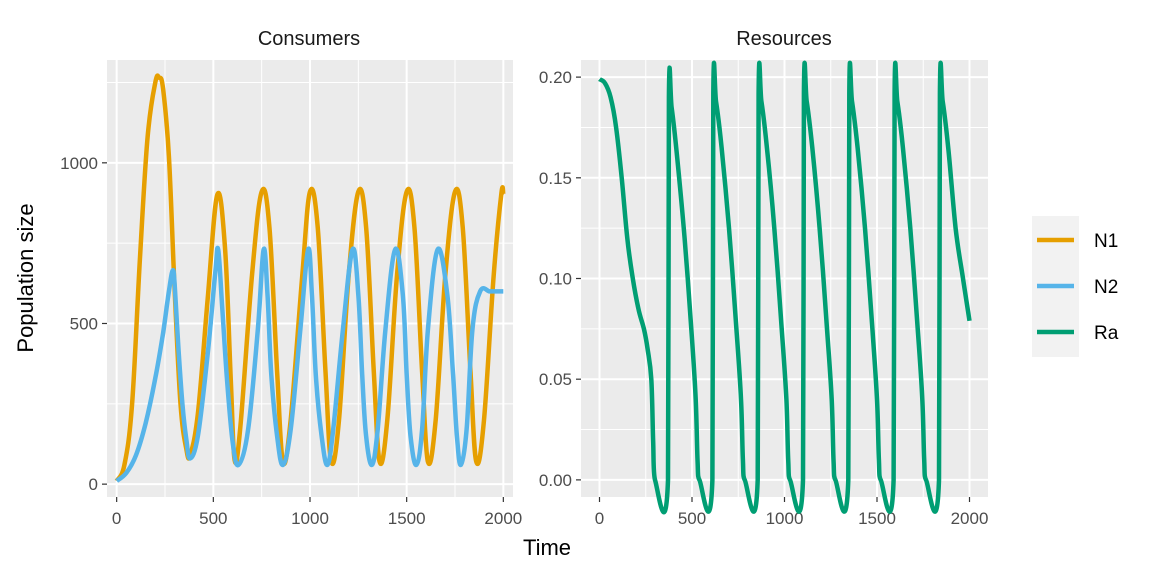 The height and width of the screenshot is (576, 1152). Describe the element at coordinates (555, 178) in the screenshot. I see `y-tick-label: 0.15` at that location.